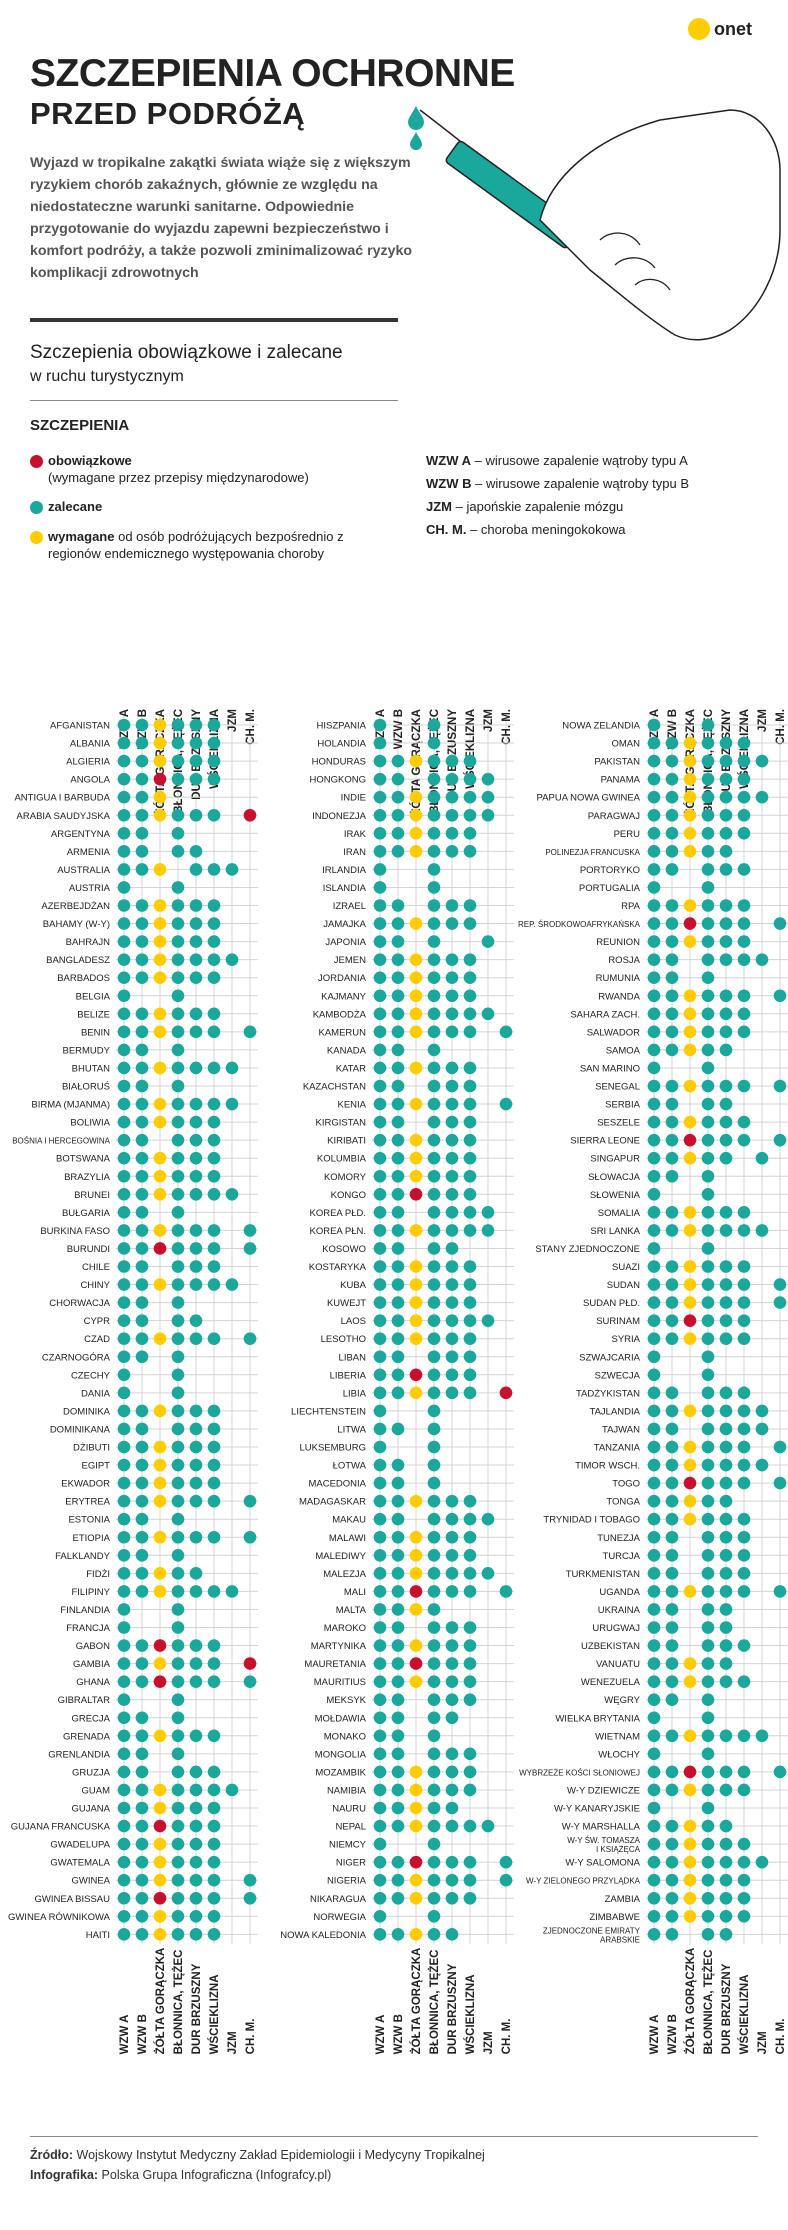 The image size is (788, 2230). What do you see at coordinates (89, 1520) in the screenshot?
I see `country-label: ESTONIA` at bounding box center [89, 1520].